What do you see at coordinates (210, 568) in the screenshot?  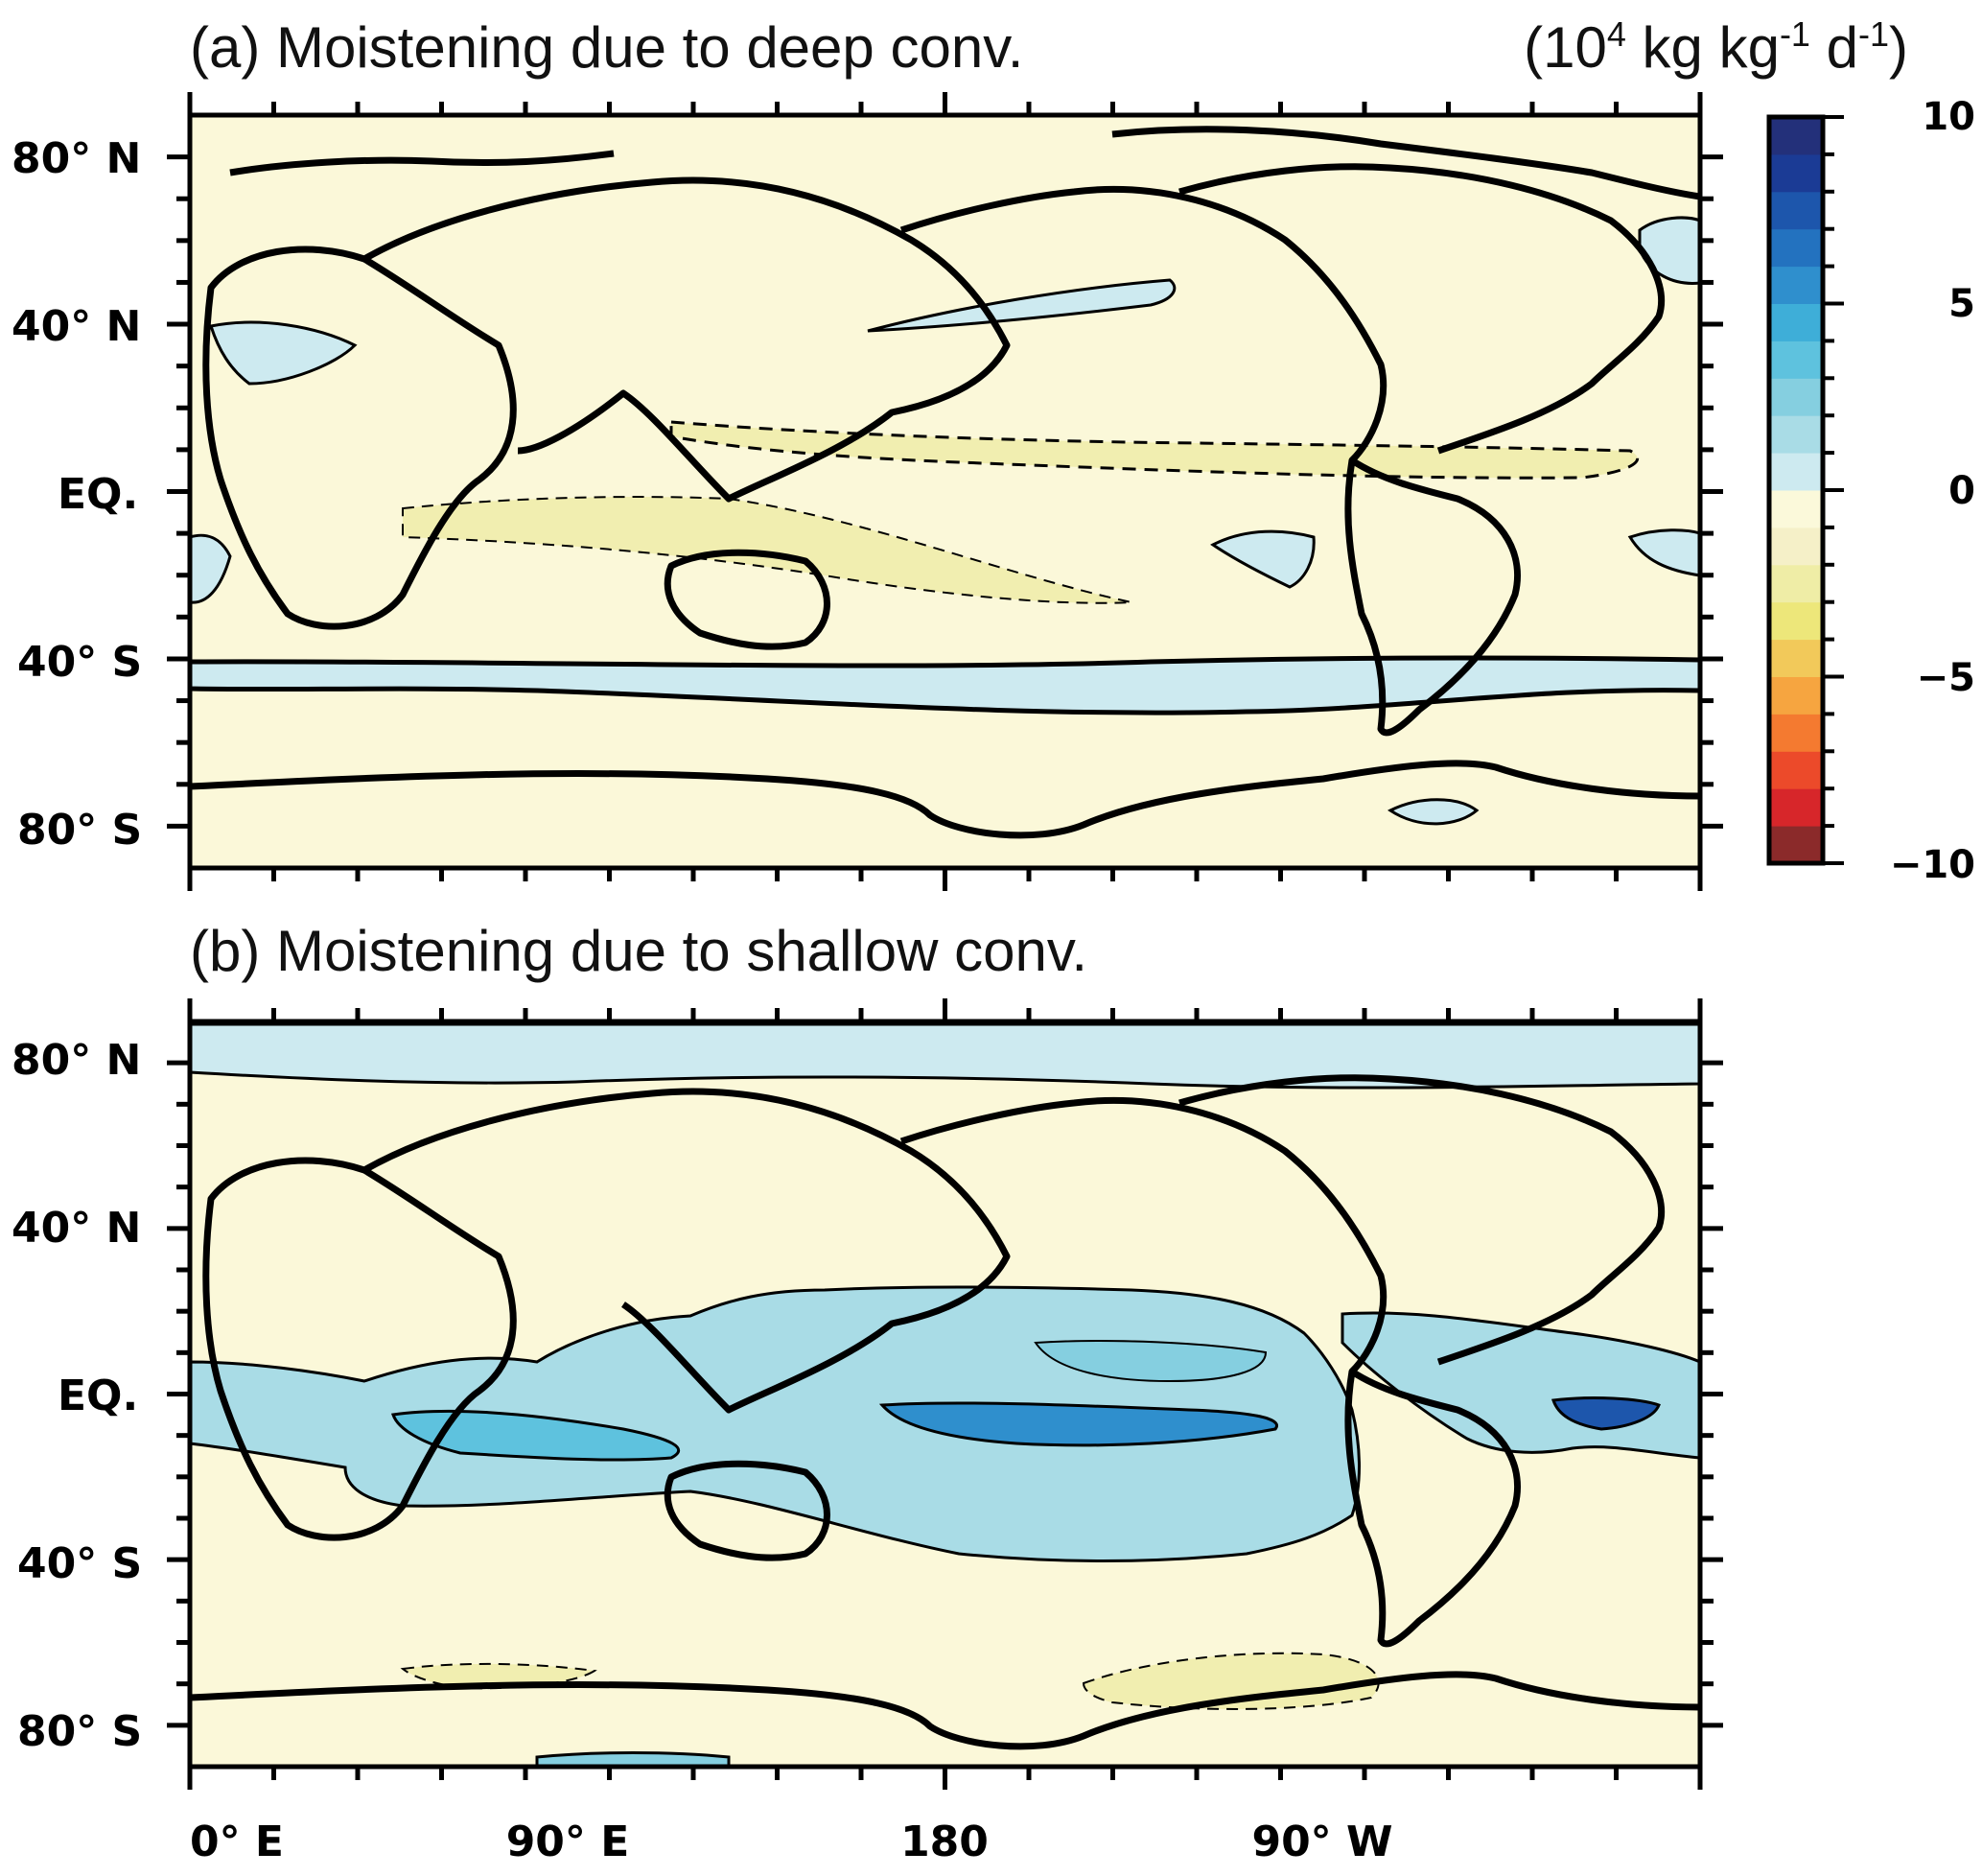 I see `indian-west-blob` at bounding box center [210, 568].